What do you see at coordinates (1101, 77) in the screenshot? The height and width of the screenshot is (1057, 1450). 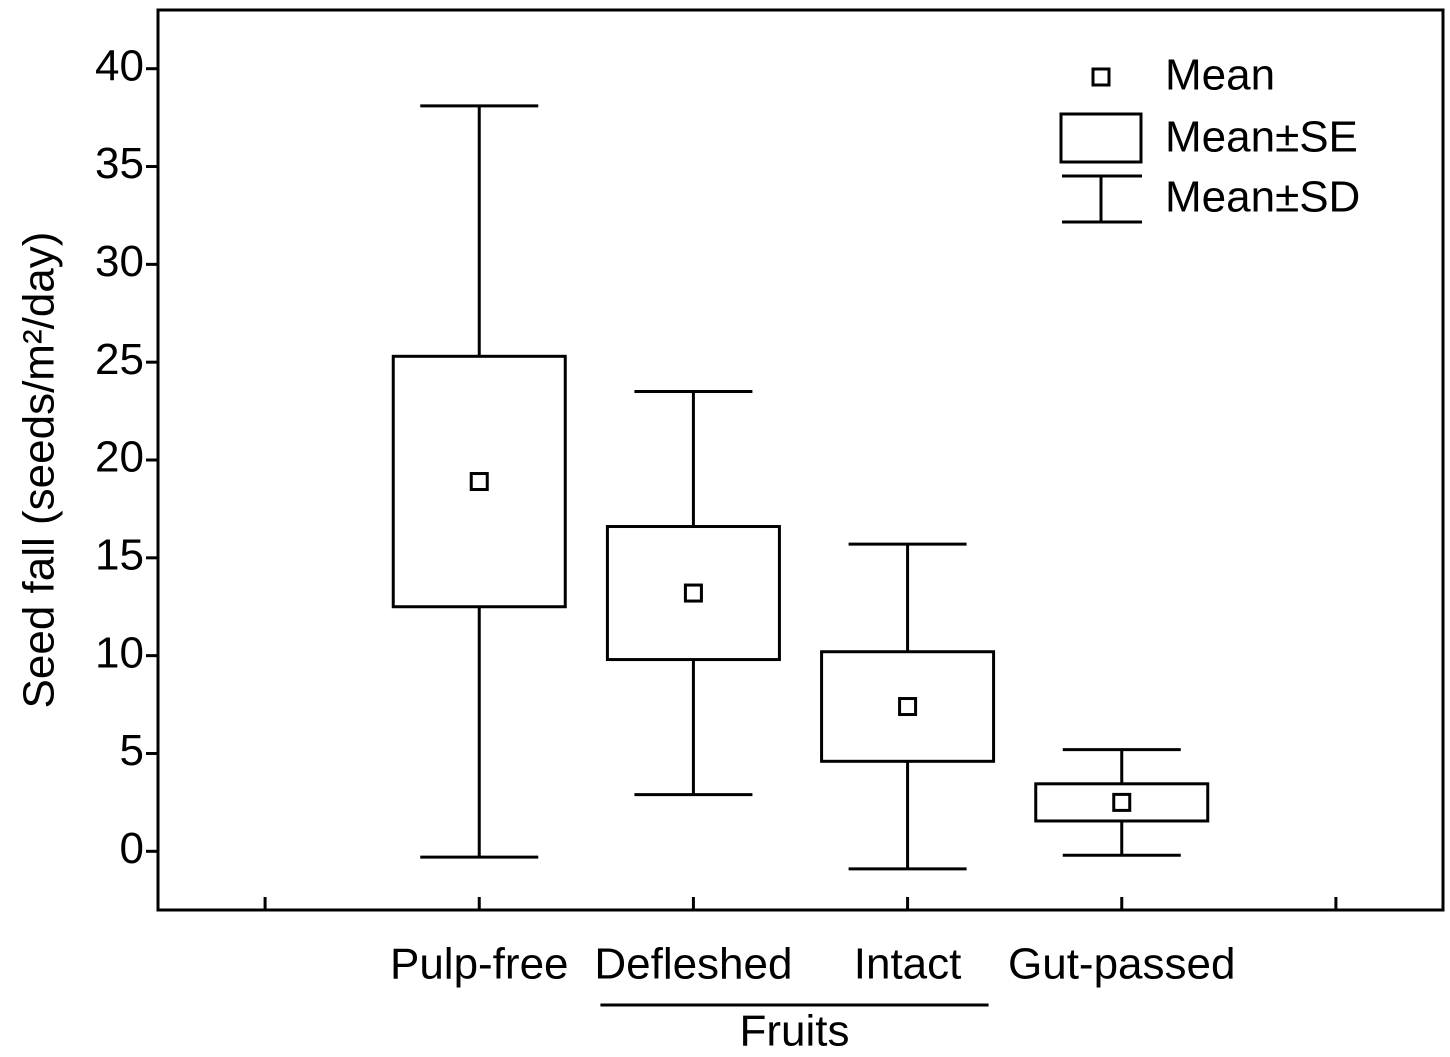 I see `legend-mean-marker` at bounding box center [1101, 77].